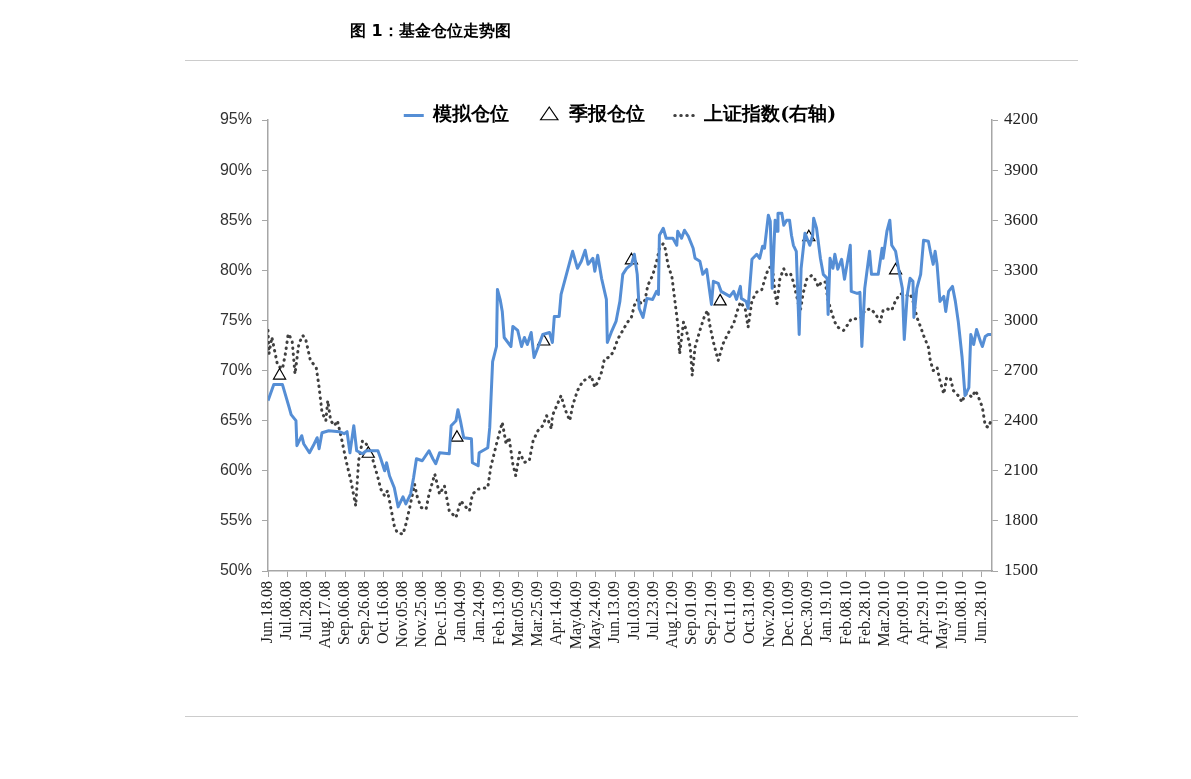 The width and height of the screenshot is (1191, 779). Describe the element at coordinates (235, 119) in the screenshot. I see `y-tick-label: 95%` at that location.